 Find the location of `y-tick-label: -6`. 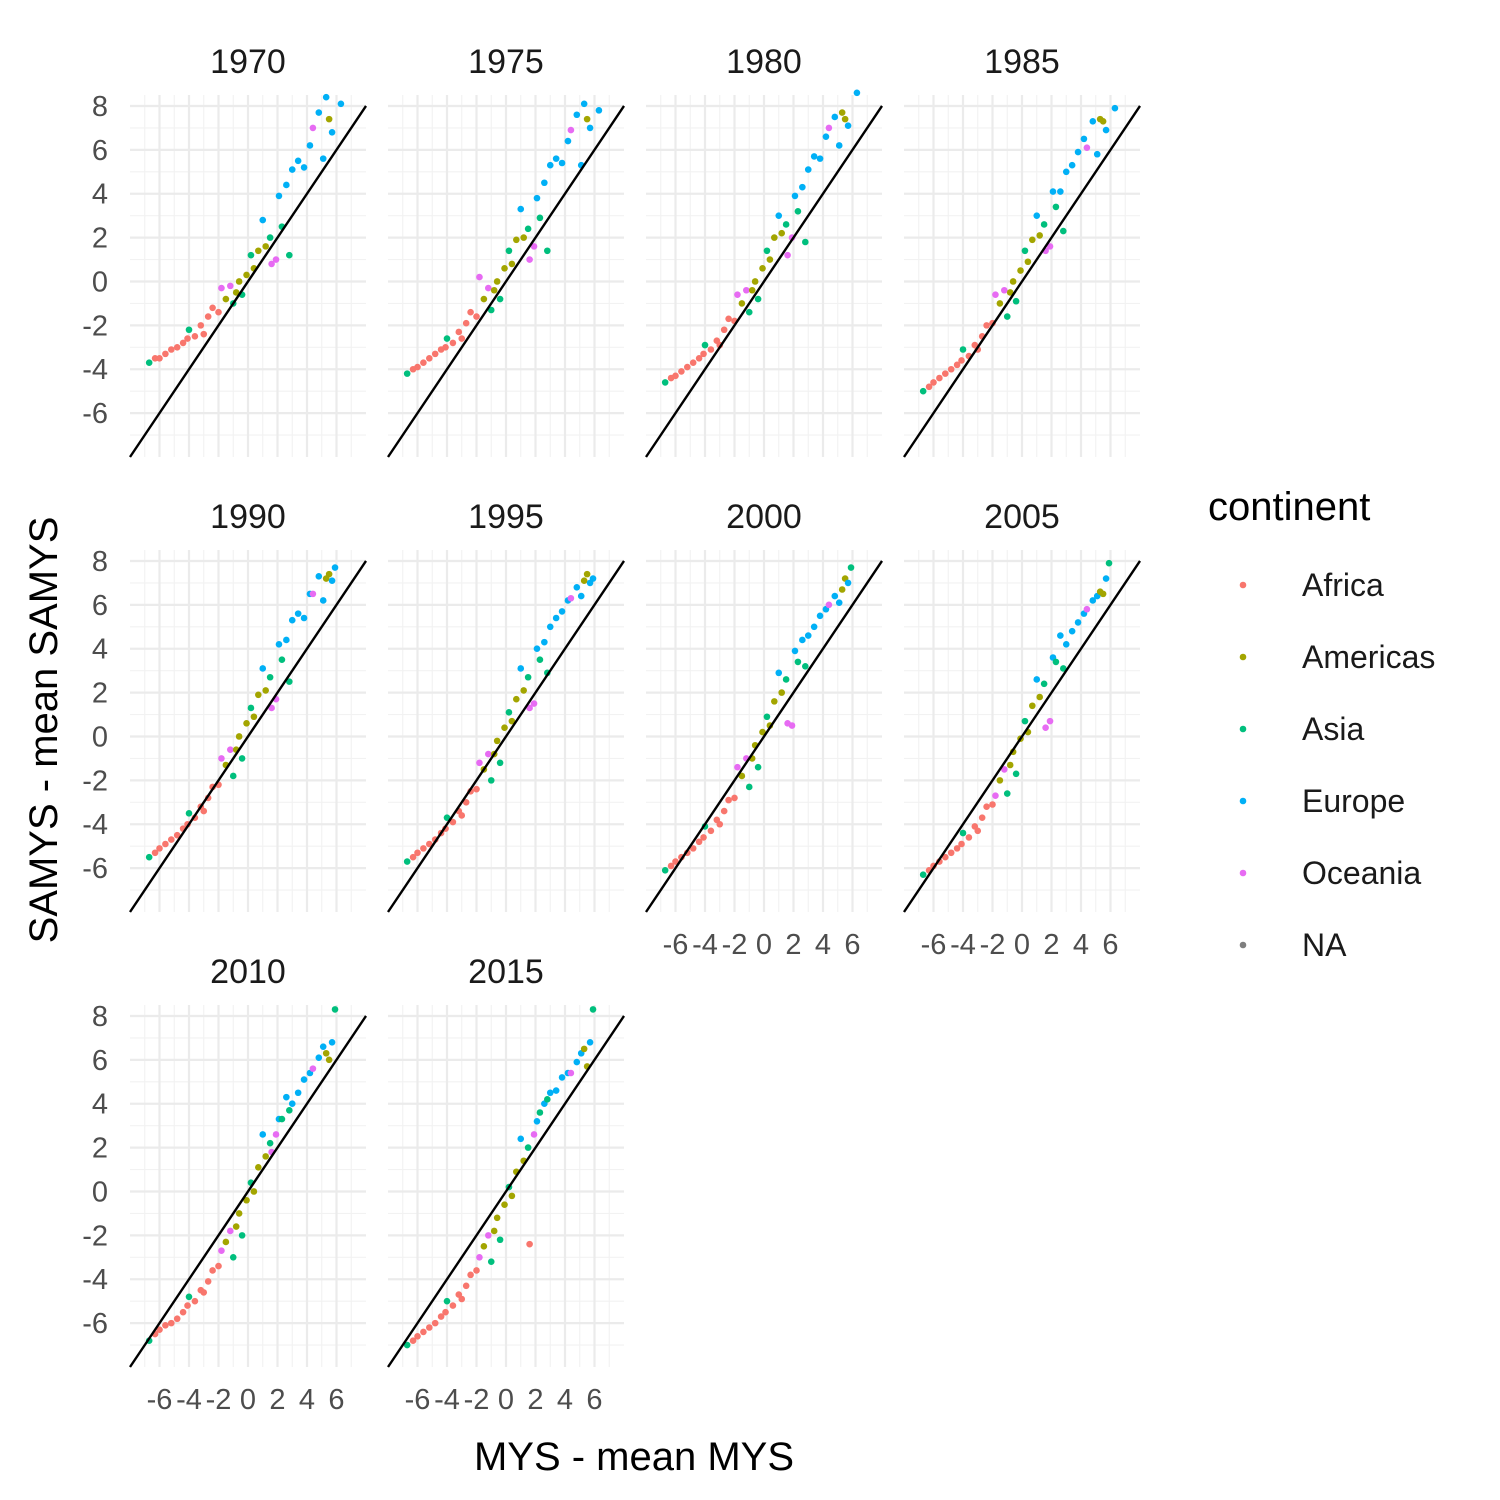

y-tick-label: -6 is located at coordinates (95, 869).